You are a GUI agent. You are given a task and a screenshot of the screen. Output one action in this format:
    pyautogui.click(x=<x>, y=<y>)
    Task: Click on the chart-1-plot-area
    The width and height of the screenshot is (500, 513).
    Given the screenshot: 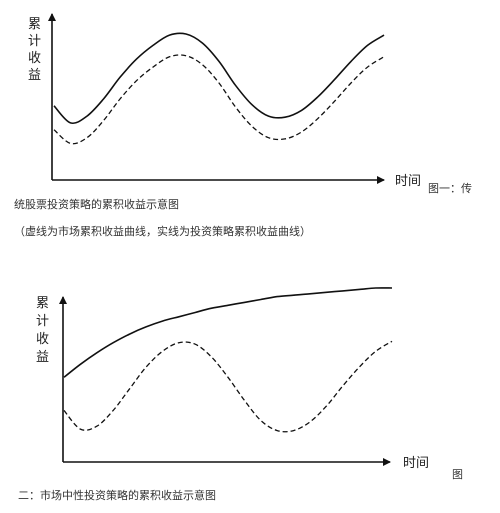 What is the action you would take?
    pyautogui.click(x=219, y=88)
    